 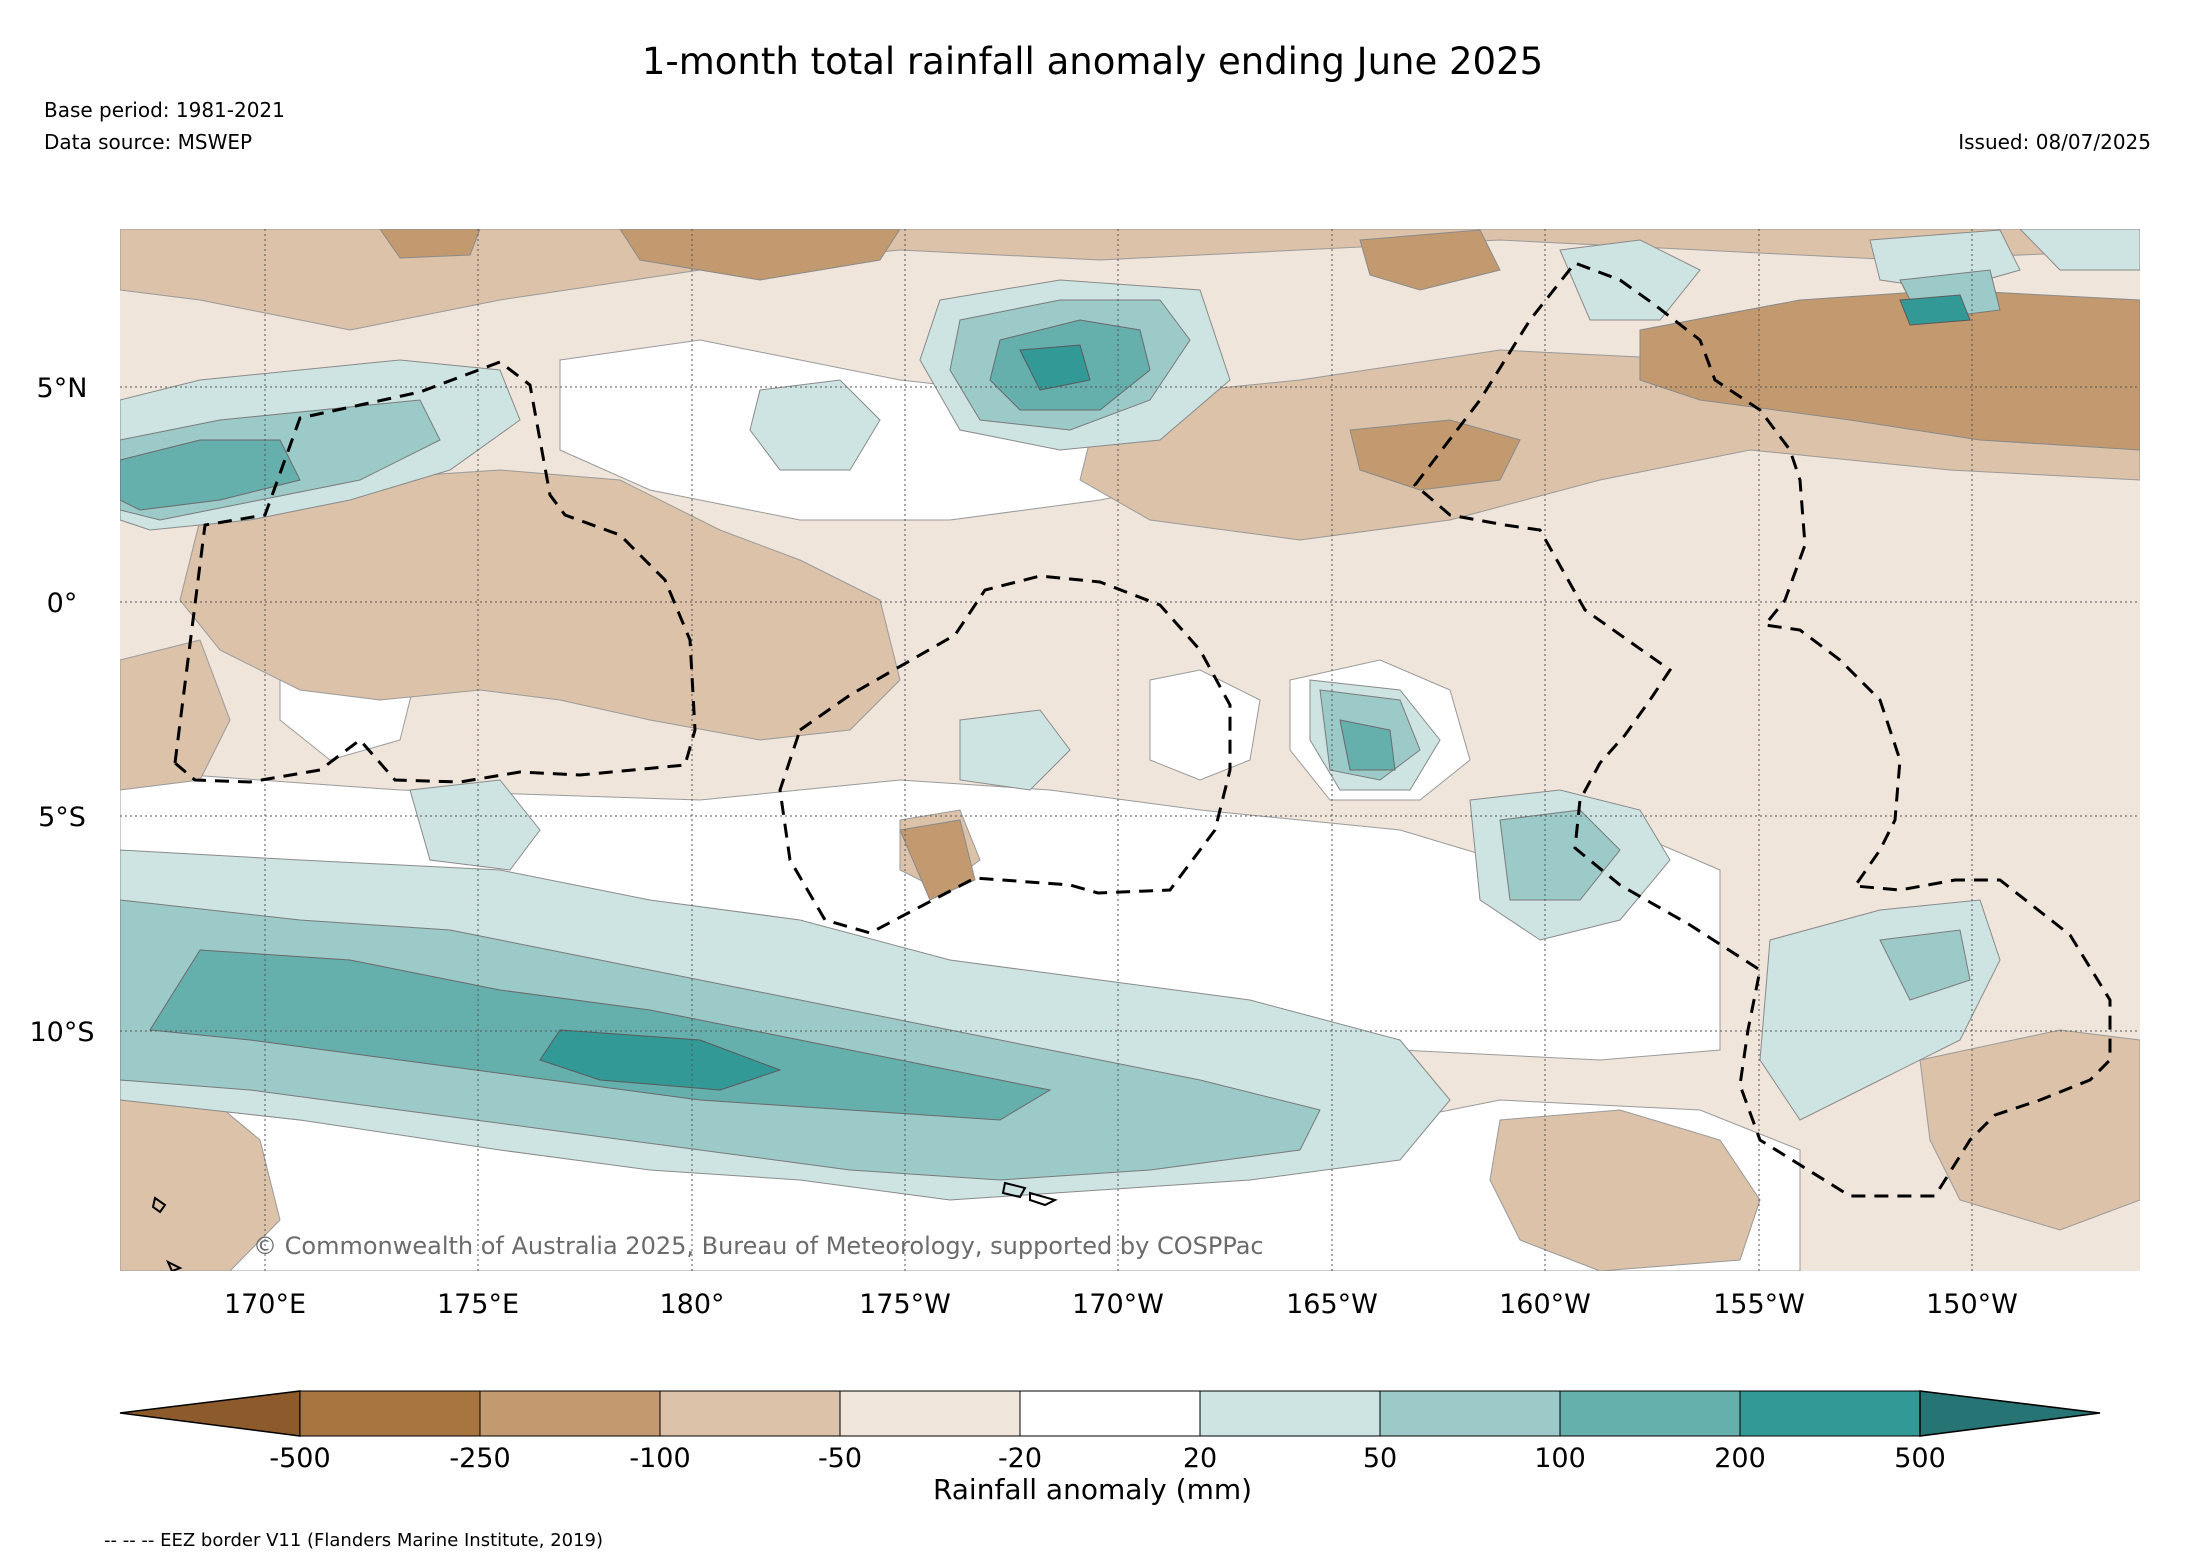 I want to click on lon-label: 175°E, so click(x=478, y=1304).